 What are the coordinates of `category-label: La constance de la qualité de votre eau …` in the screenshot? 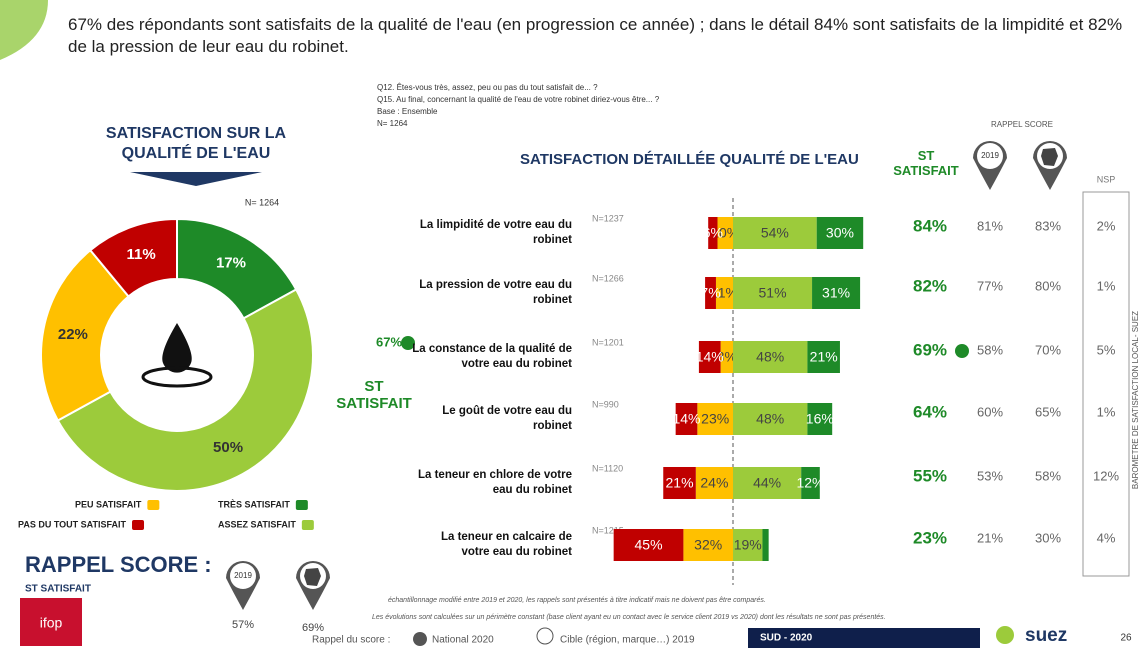 It's located at (492, 356).